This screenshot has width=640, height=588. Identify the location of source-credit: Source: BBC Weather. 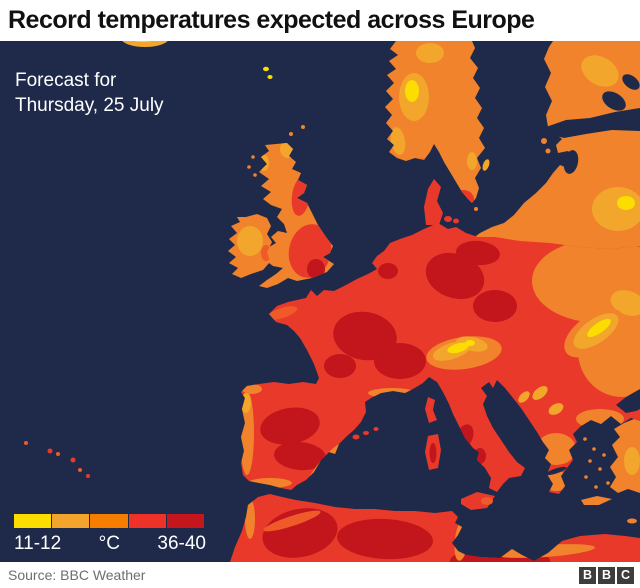
(77, 575).